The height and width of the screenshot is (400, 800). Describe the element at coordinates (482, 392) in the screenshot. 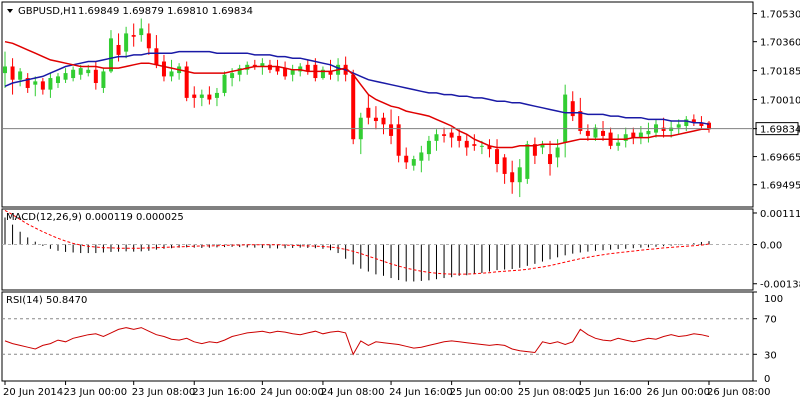

I see `time-tick-label: 25 Jun 00:00` at that location.